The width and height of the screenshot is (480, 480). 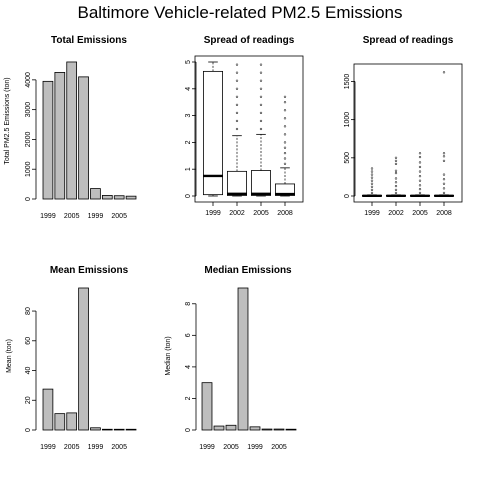 What do you see at coordinates (408, 133) in the screenshot?
I see `spread-panel-2-frame` at bounding box center [408, 133].